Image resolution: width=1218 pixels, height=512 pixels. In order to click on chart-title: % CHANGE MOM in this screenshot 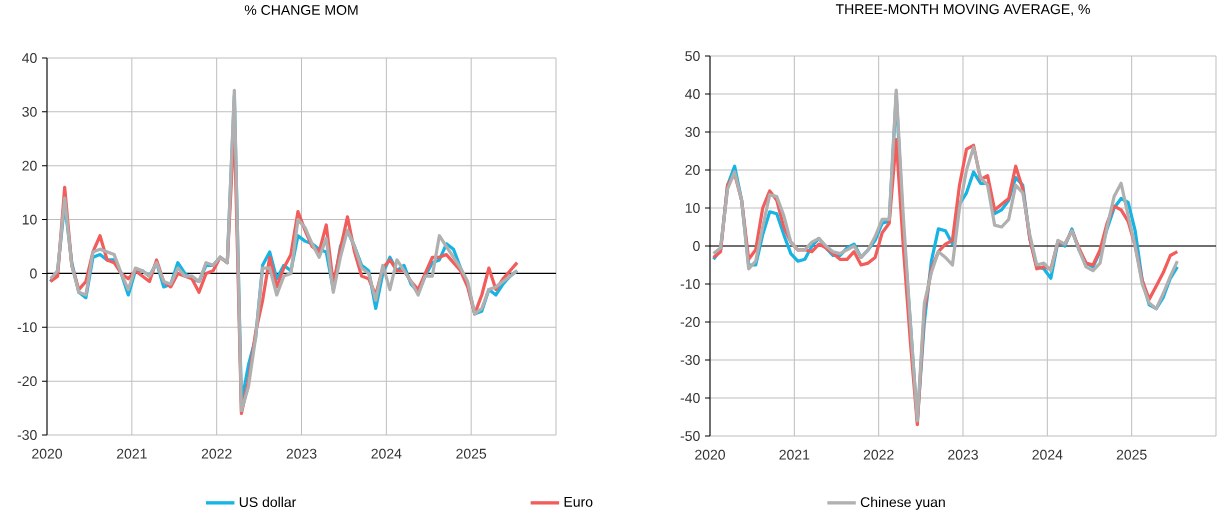, I will do `click(301, 10)`.